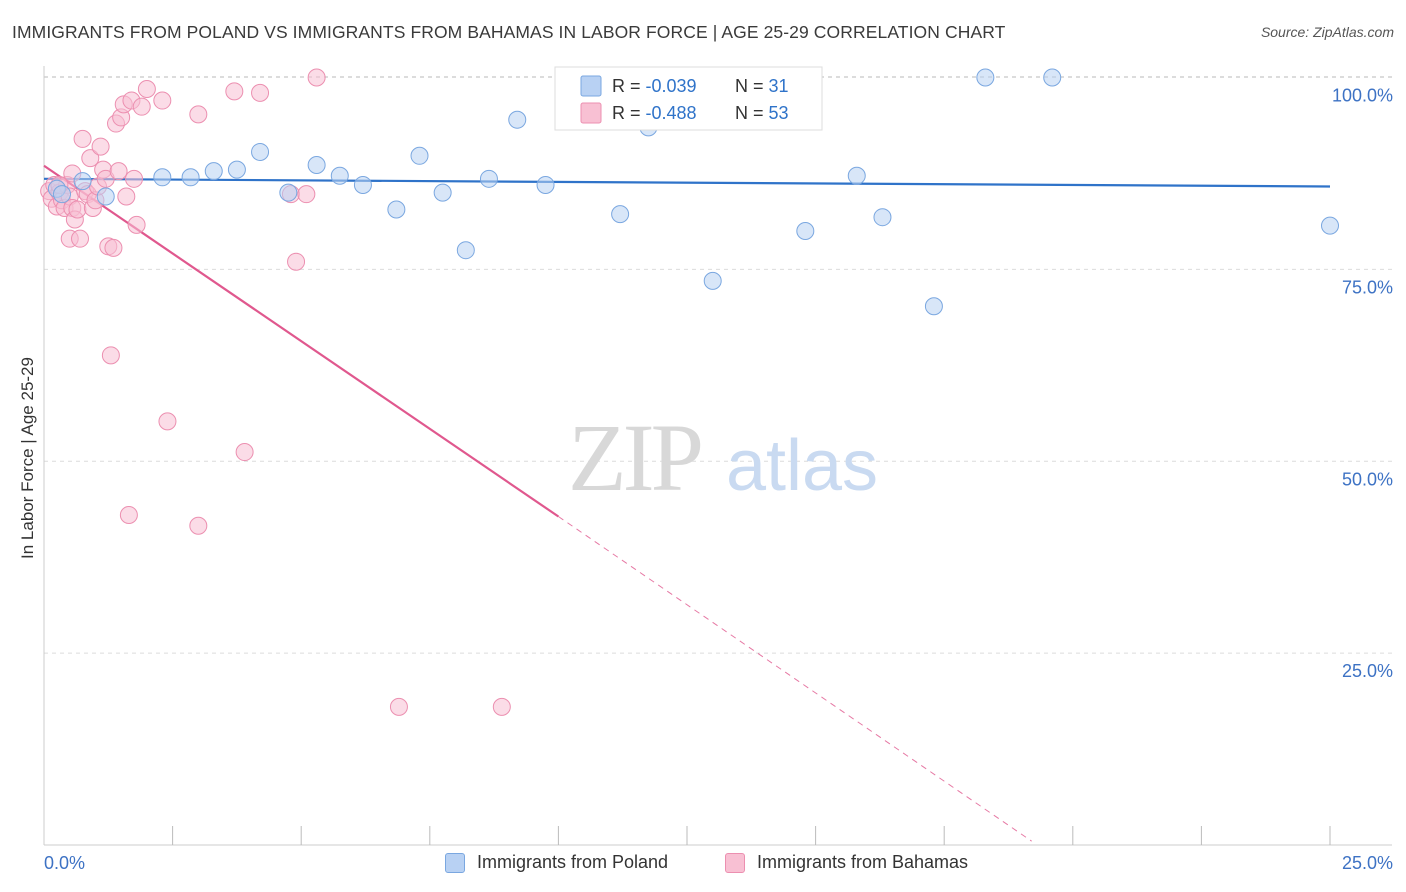 The width and height of the screenshot is (1406, 892). What do you see at coordinates (301, 341) in the screenshot?
I see `trend-line-bahamas` at bounding box center [301, 341].